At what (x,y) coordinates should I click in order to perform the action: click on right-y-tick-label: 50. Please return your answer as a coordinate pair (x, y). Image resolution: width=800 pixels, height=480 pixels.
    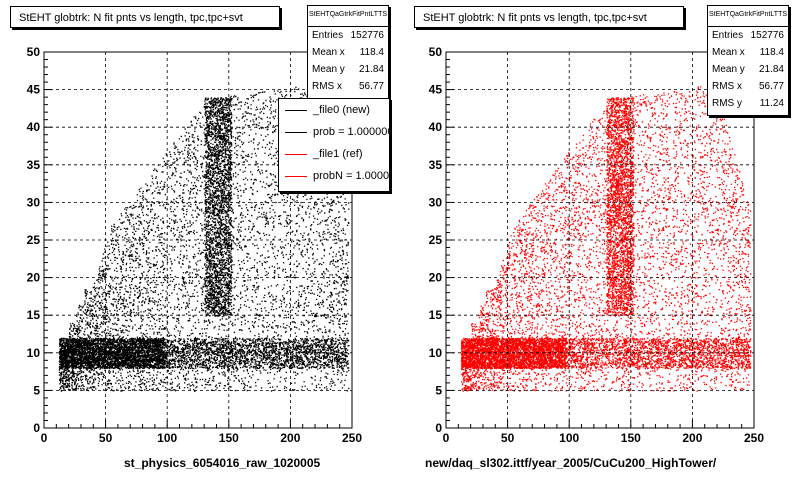
    Looking at the image, I should click on (436, 52).